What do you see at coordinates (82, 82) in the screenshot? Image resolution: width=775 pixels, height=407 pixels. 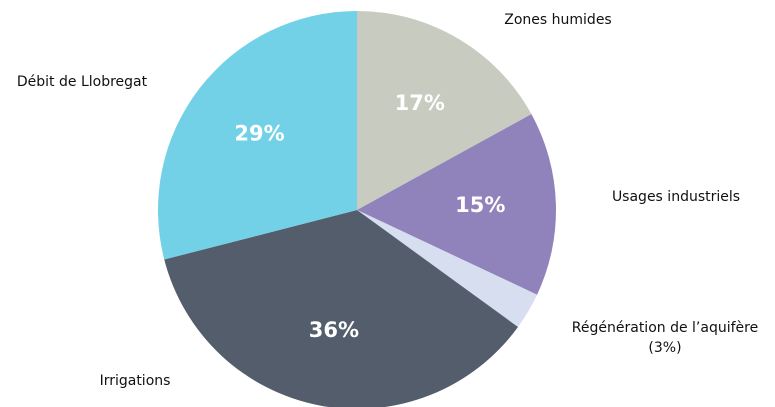 I see `category-label: Débit de Llobregat` at bounding box center [82, 82].